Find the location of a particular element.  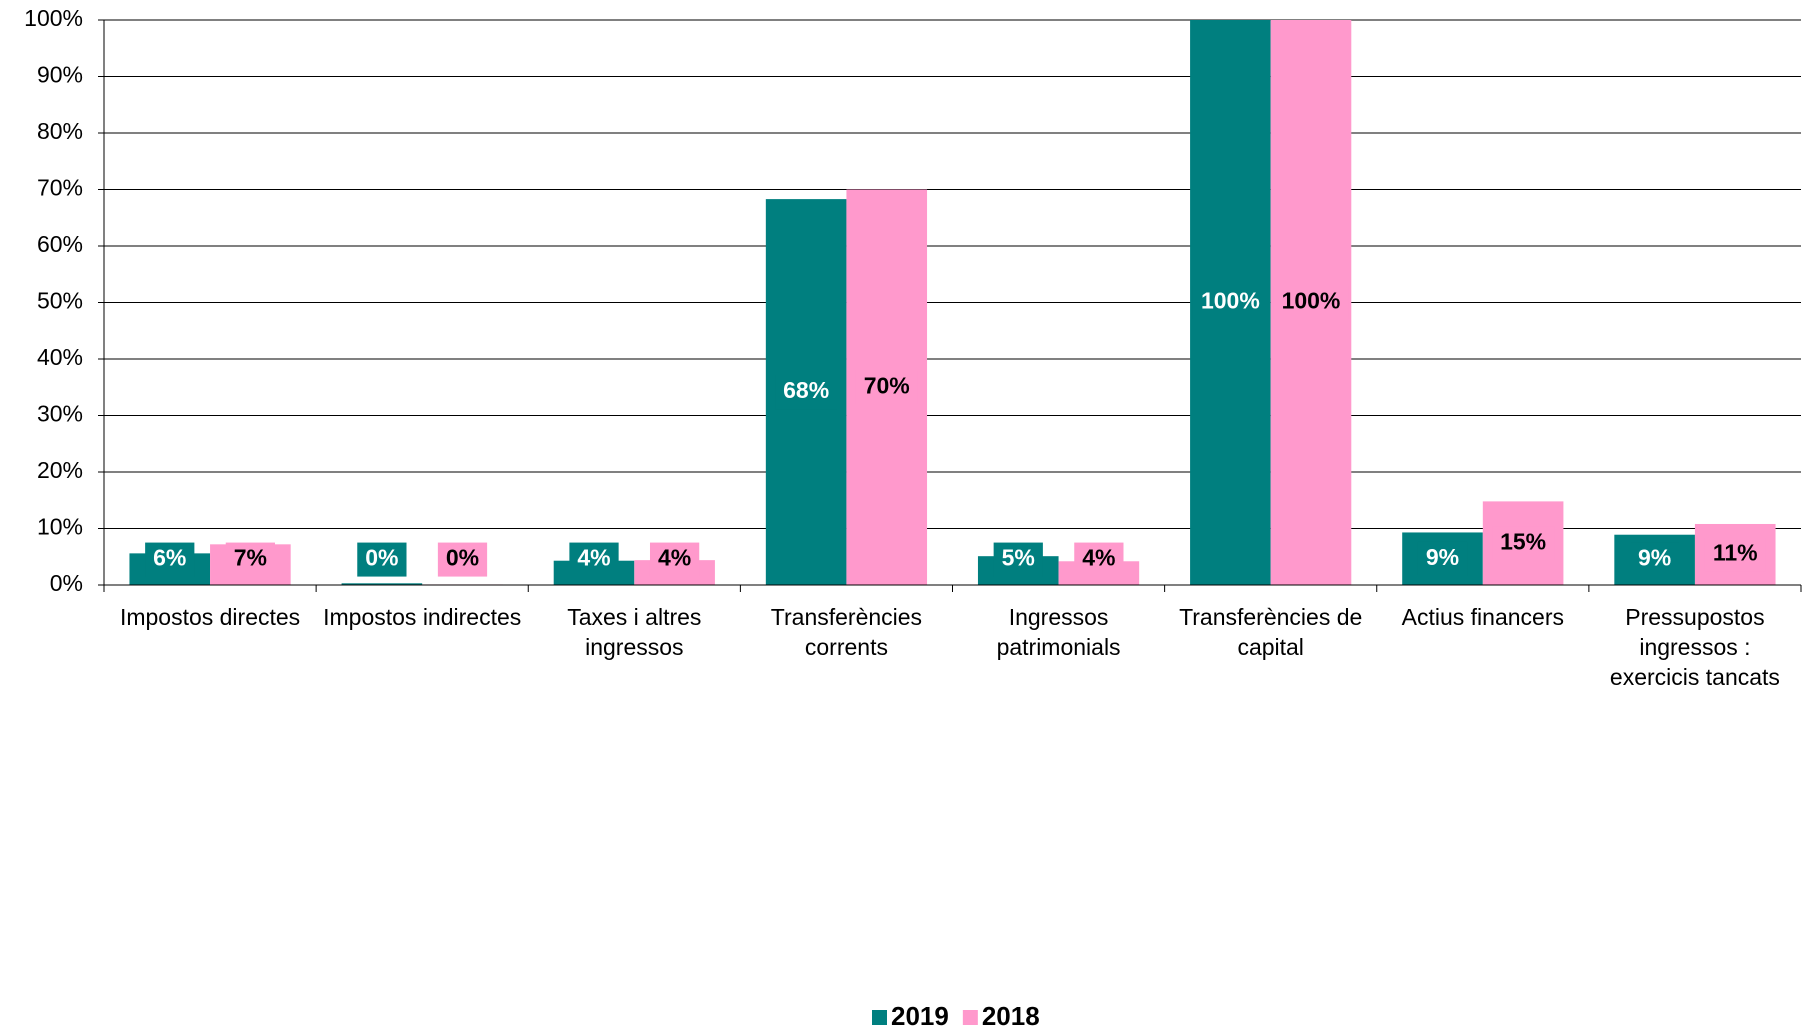

value-label: 6% is located at coordinates (169, 558).